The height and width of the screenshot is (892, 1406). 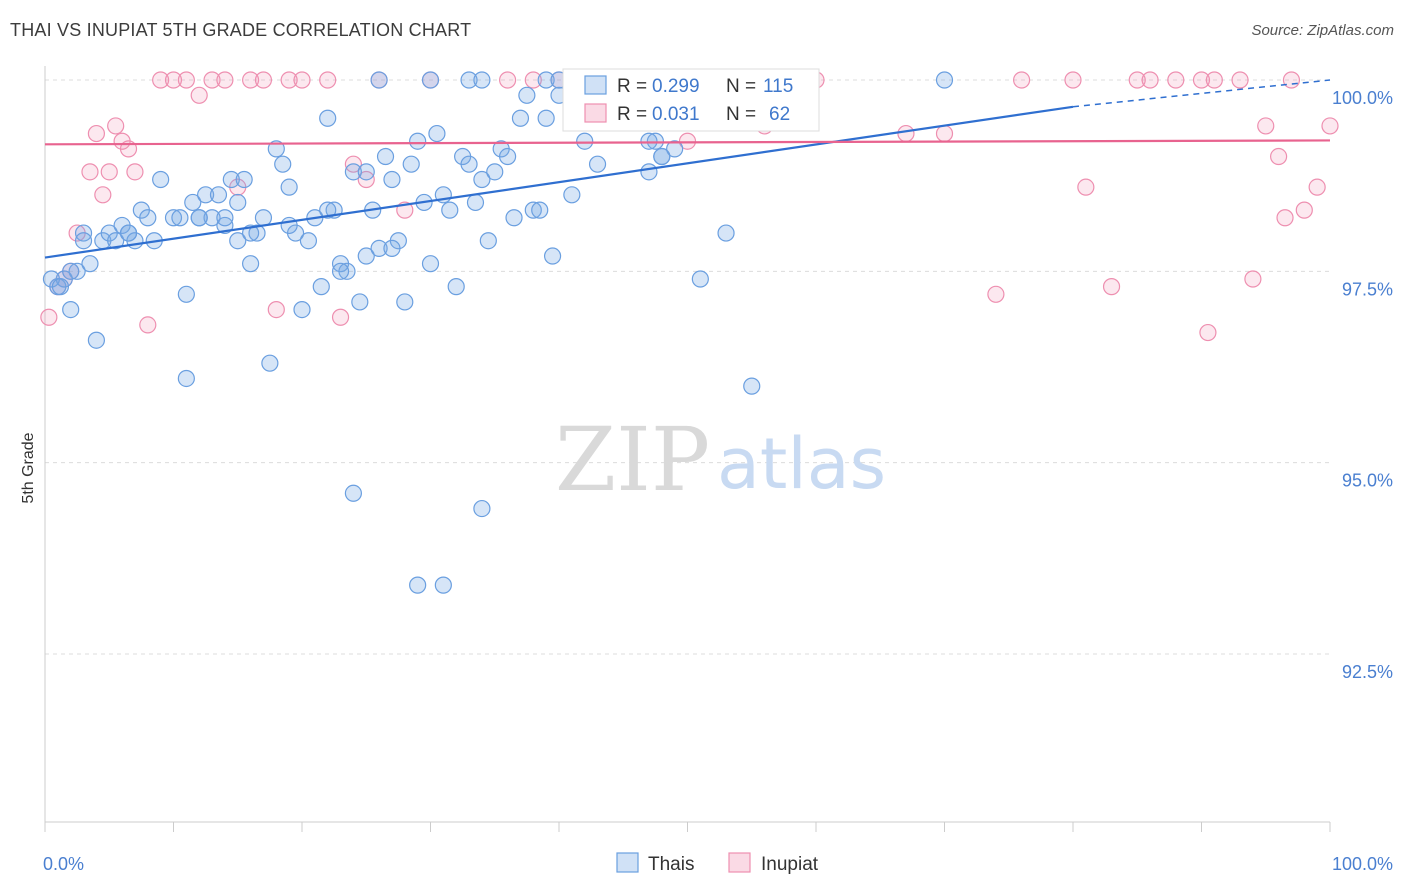 I want to click on inupiat-n-label: N =, so click(x=741, y=114).